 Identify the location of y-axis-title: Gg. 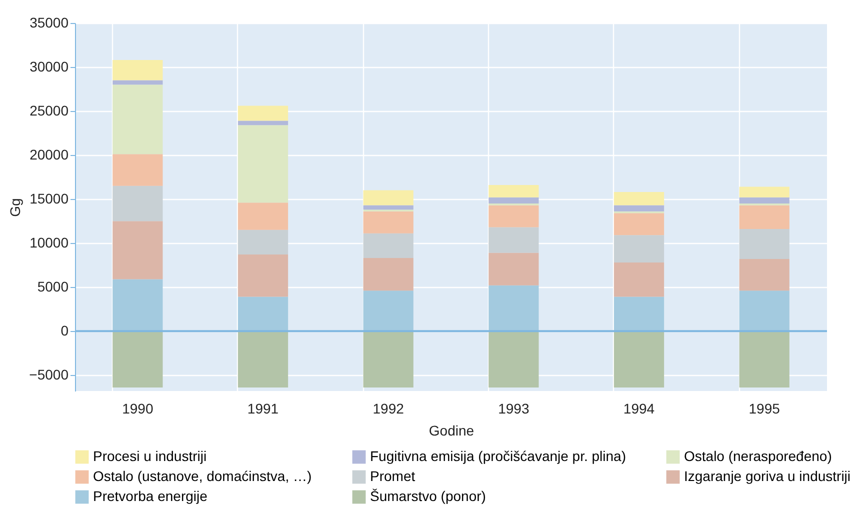
(15, 207).